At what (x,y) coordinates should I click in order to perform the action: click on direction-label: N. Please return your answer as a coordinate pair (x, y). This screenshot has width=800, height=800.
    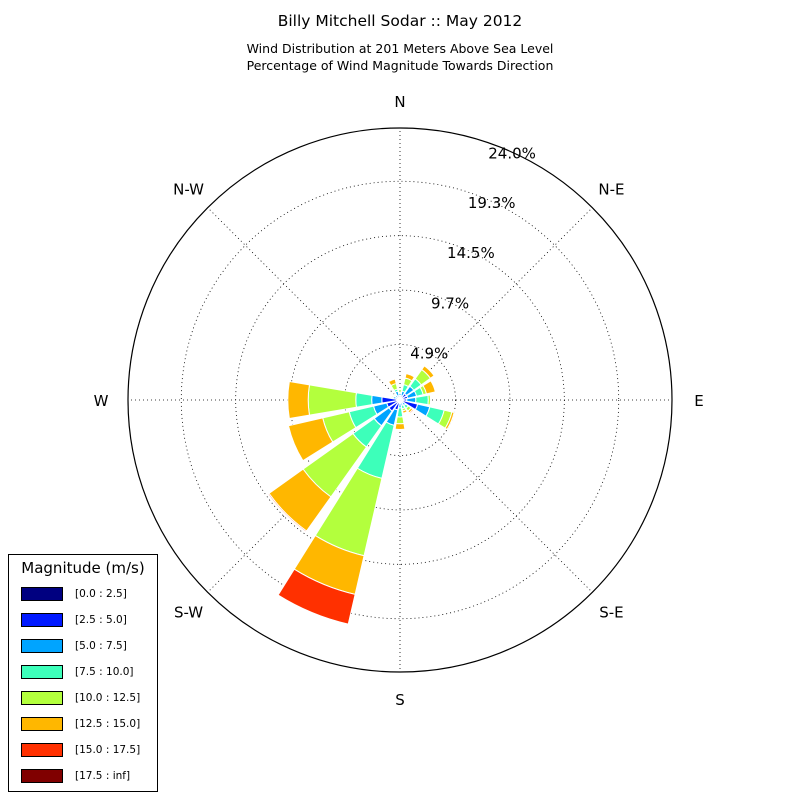
    Looking at the image, I should click on (399, 102).